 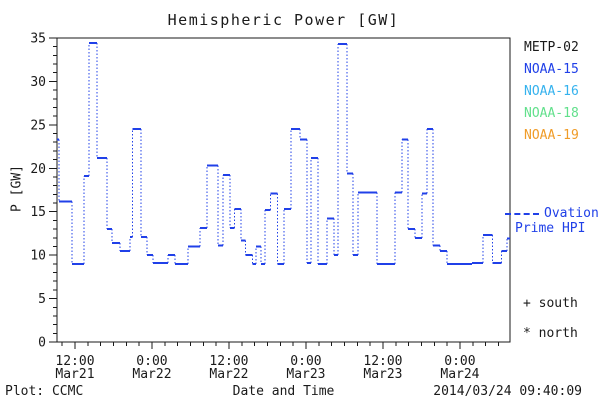 What do you see at coordinates (38, 212) in the screenshot?
I see `y-tick-label: 15` at bounding box center [38, 212].